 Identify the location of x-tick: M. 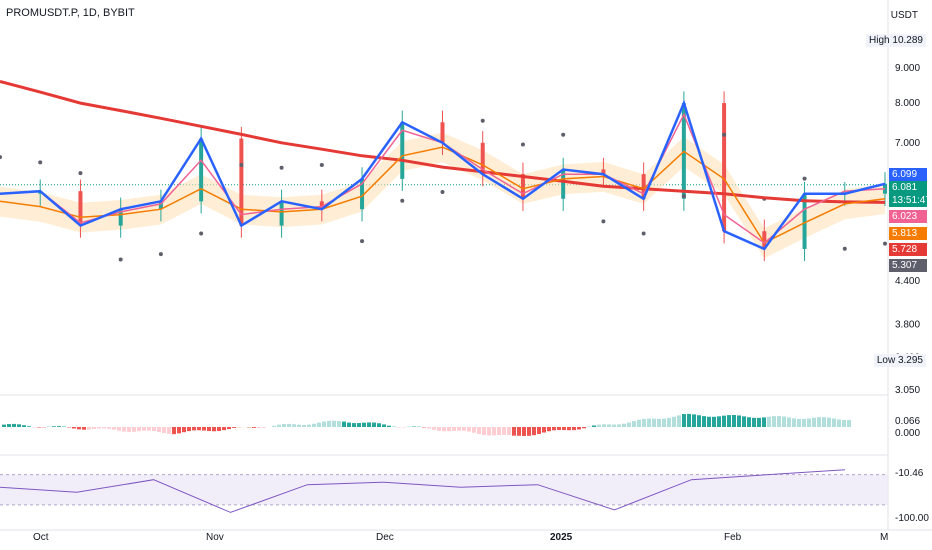
(884, 537).